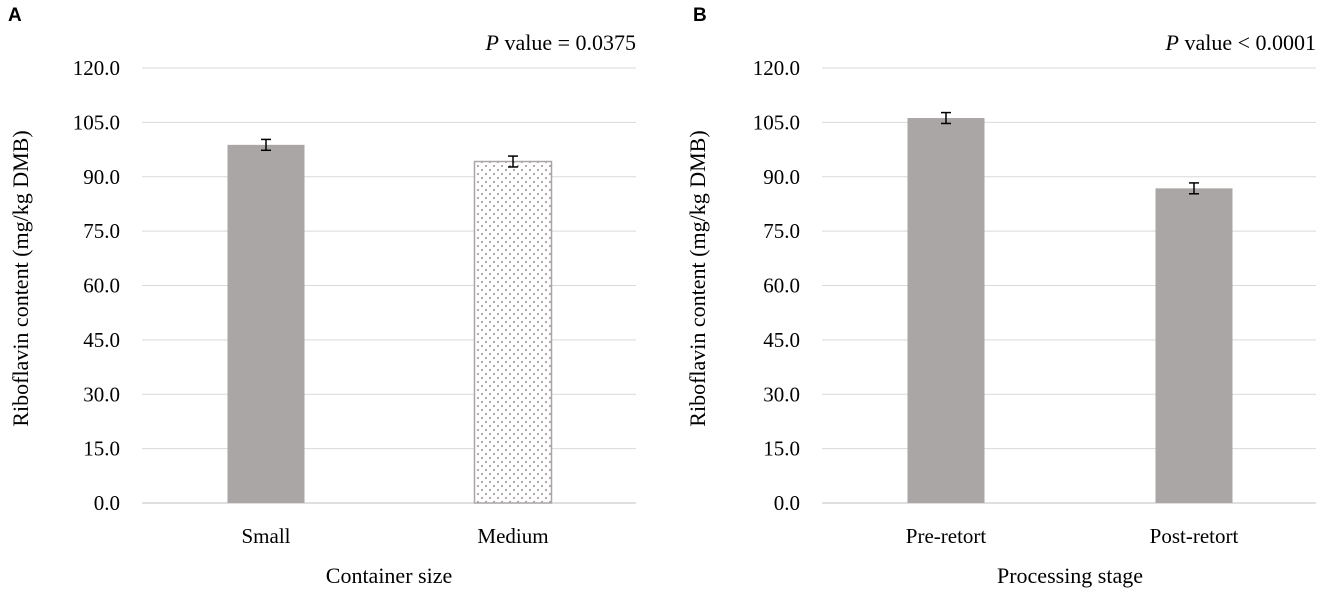 The image size is (1325, 594). What do you see at coordinates (567, 42) in the screenshot?
I see `p-value-text: value = 0.0375` at bounding box center [567, 42].